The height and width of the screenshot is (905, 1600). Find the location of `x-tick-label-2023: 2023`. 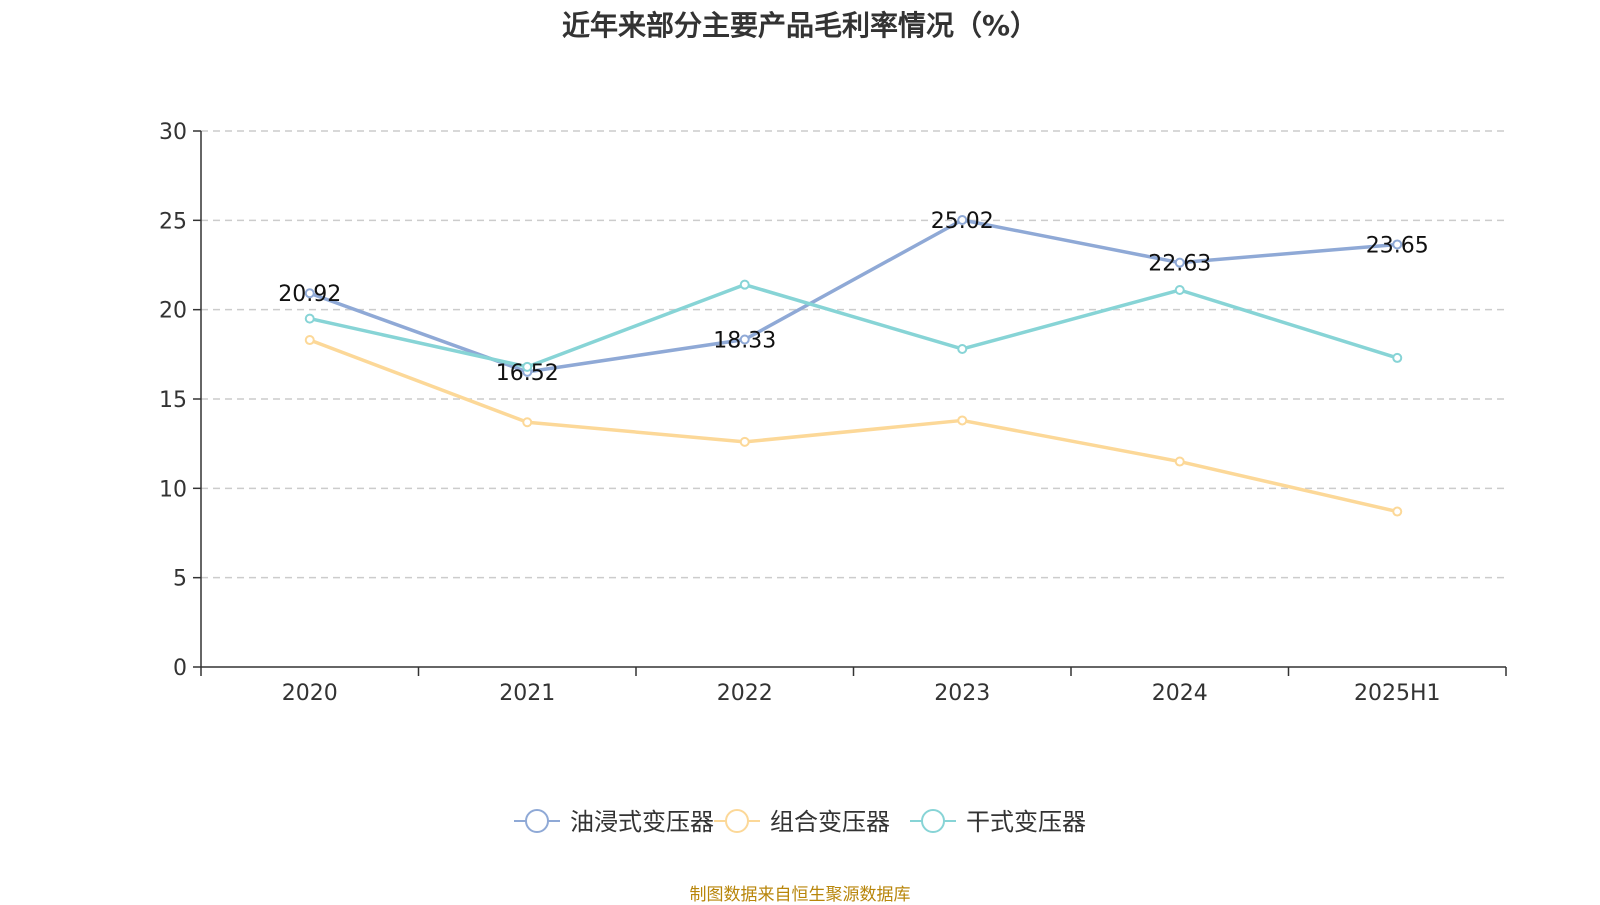

x-tick-label-2023: 2023 is located at coordinates (962, 693).